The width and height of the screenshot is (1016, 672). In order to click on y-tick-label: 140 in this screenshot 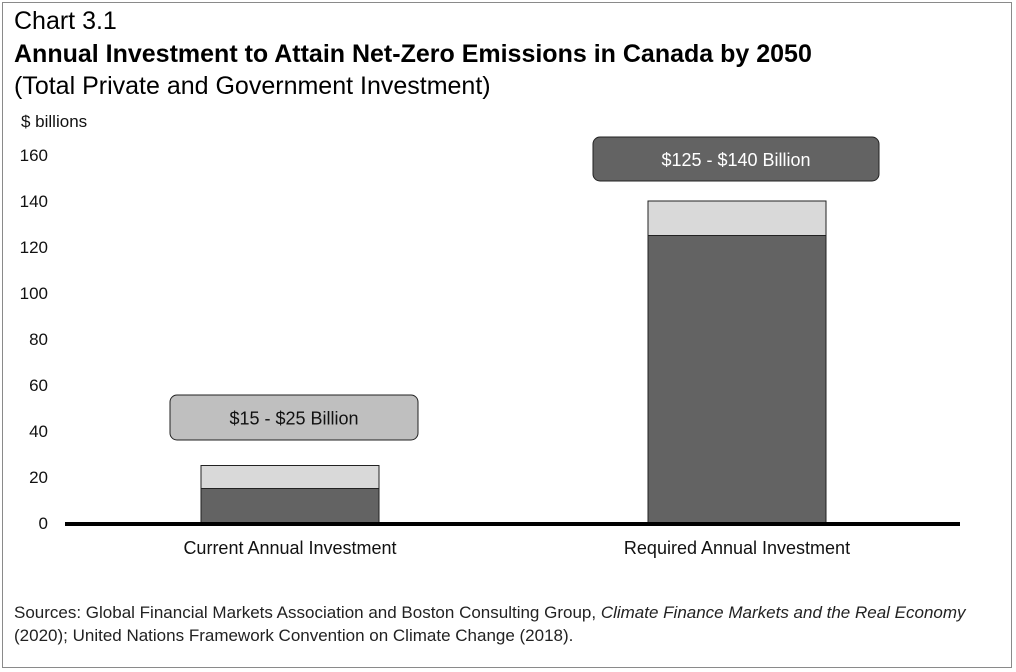, I will do `click(34, 201)`.